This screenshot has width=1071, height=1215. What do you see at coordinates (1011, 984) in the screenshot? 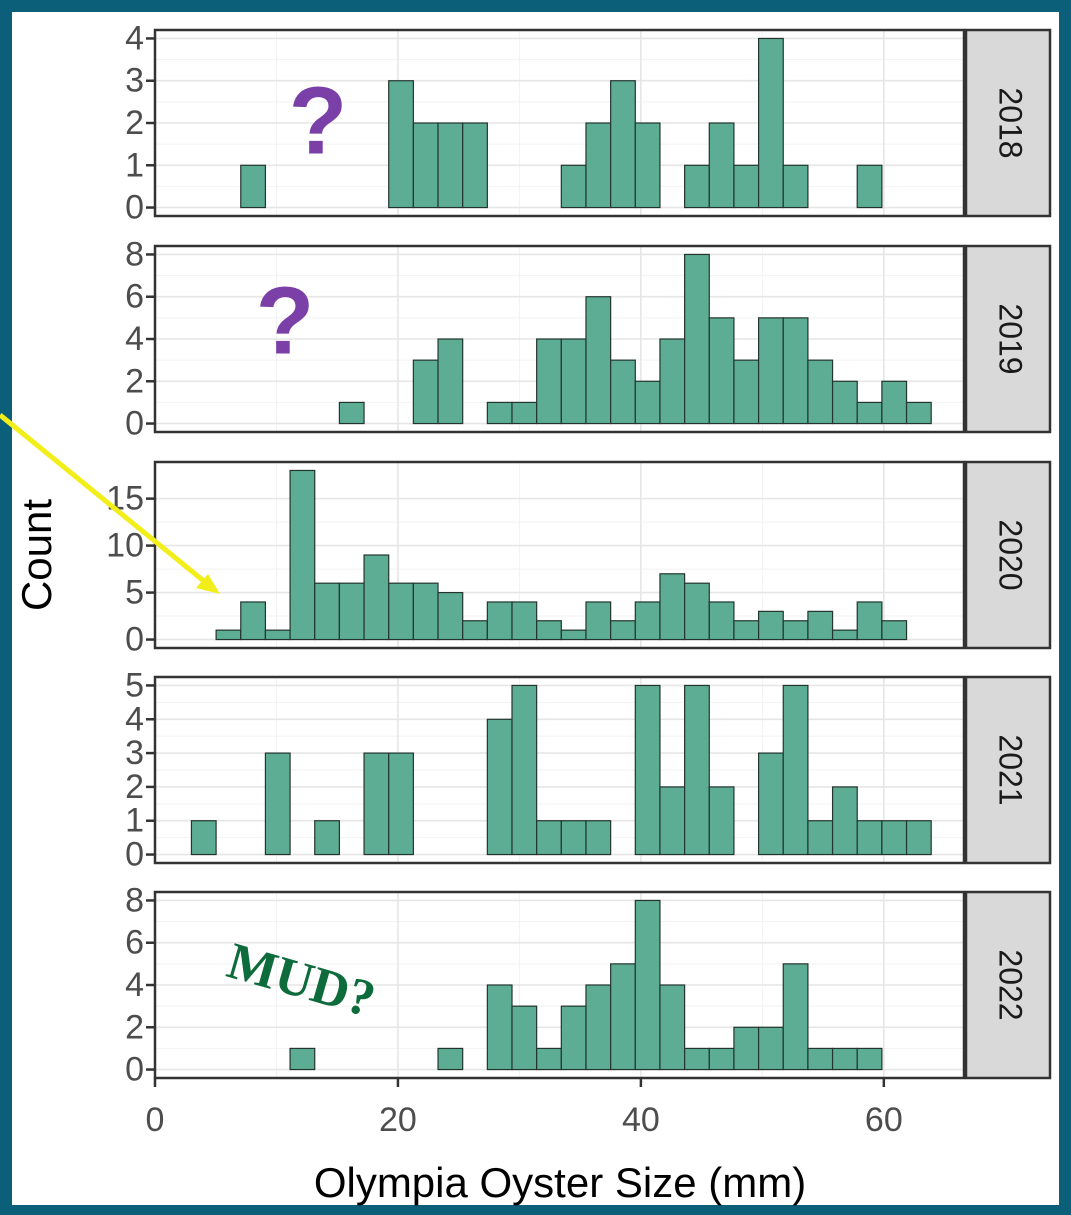
I see `strip-label: 2022` at bounding box center [1011, 984].